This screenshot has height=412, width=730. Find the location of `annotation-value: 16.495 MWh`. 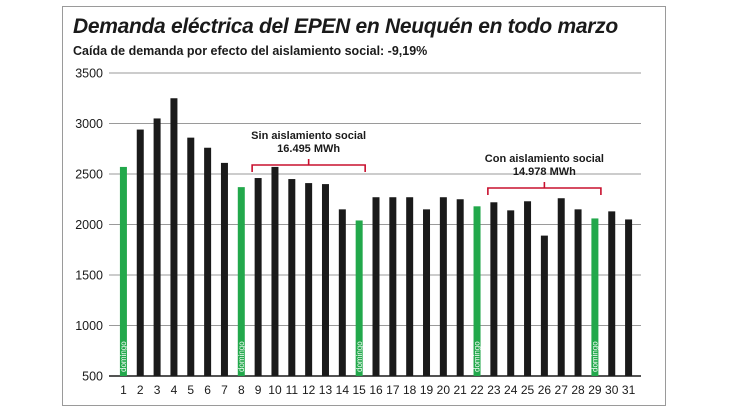

annotation-value: 16.495 MWh is located at coordinates (308, 149).